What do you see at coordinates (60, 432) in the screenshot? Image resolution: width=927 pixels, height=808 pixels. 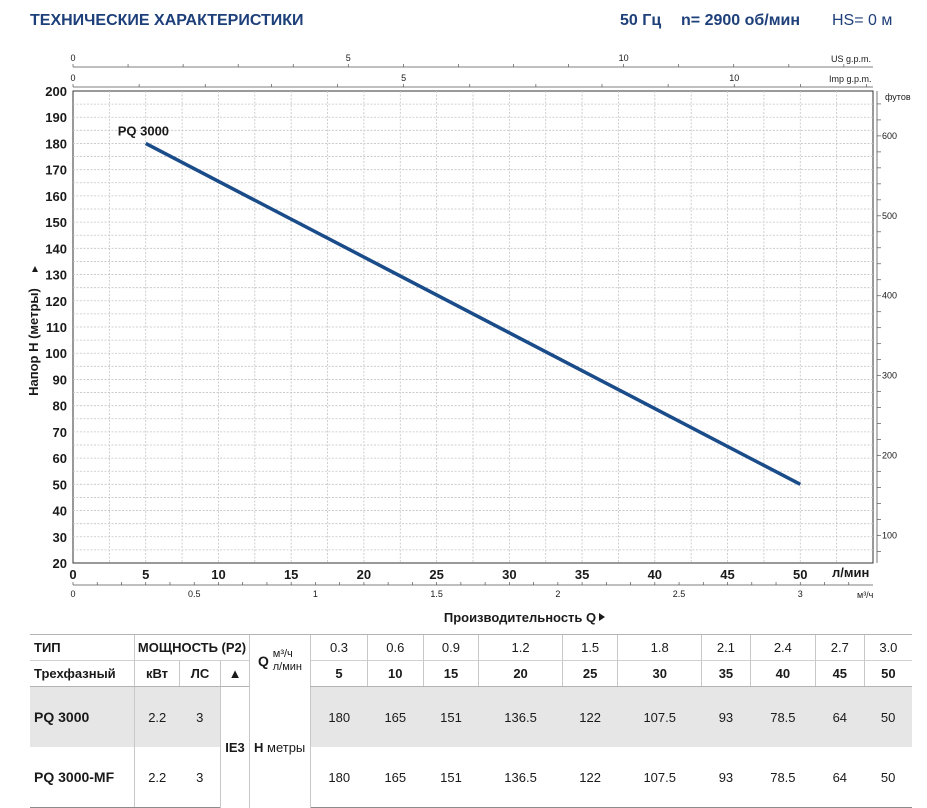 I see `y-tick-label: 70` at bounding box center [60, 432].